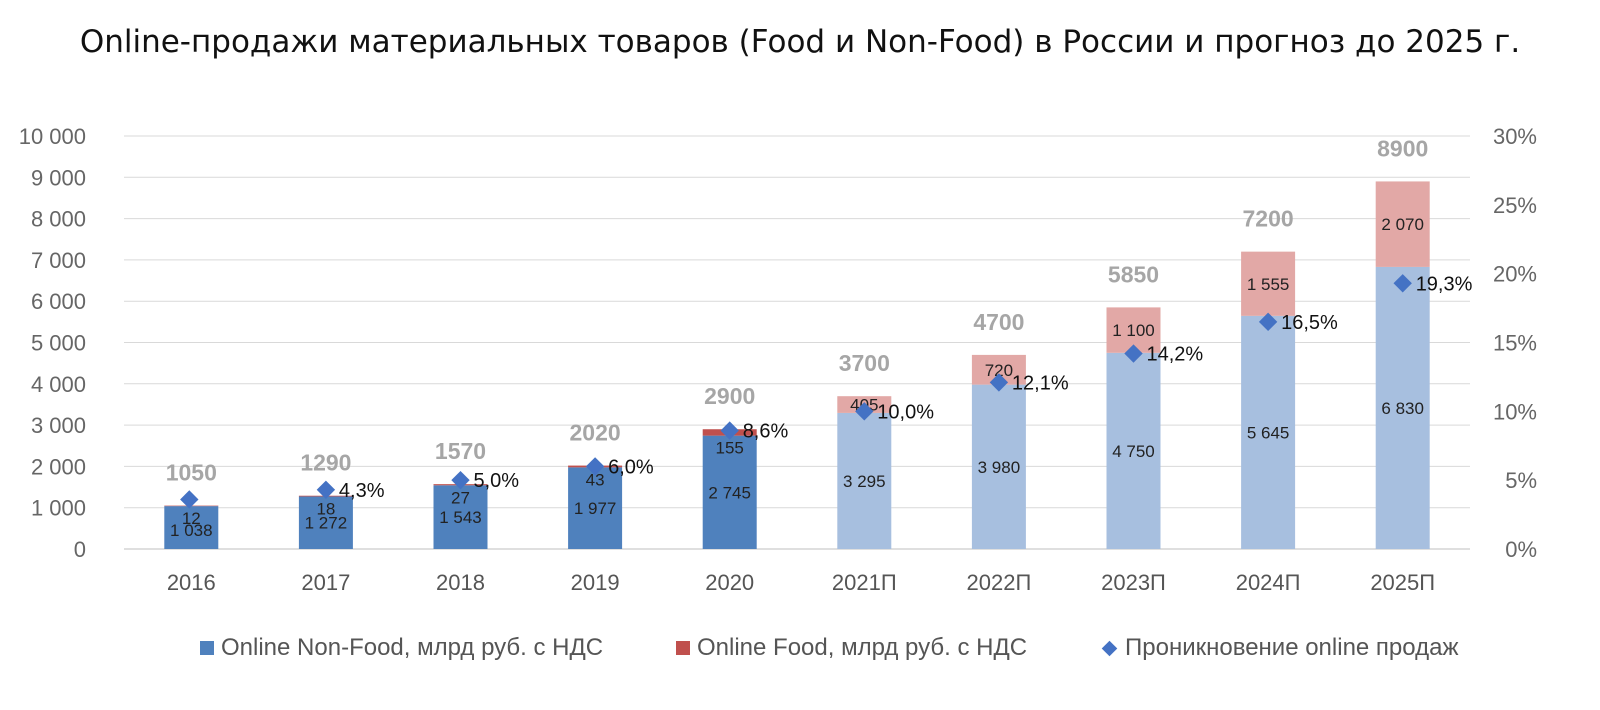 This screenshot has height=710, width=1600. Describe the element at coordinates (460, 497) in the screenshot. I see `data-label-food: 27` at that location.